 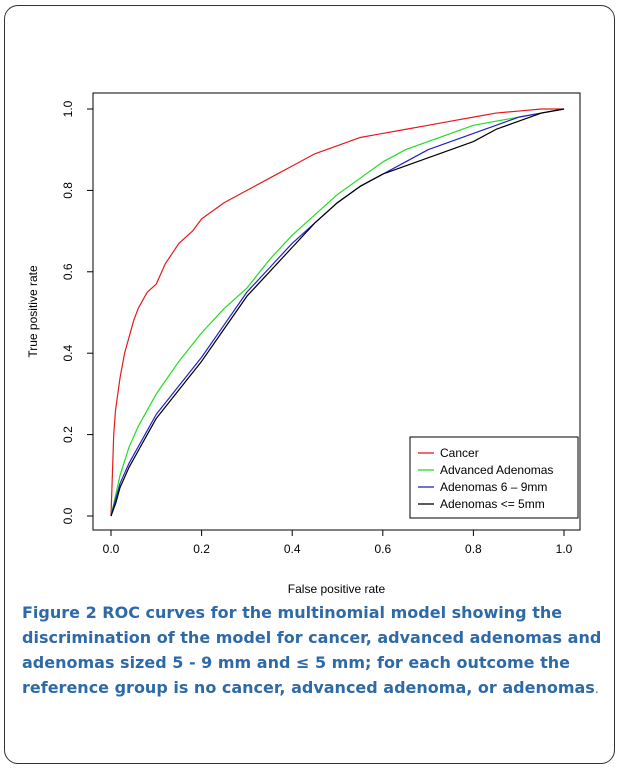 I want to click on y-tick-label: 0.2, so click(x=68, y=434).